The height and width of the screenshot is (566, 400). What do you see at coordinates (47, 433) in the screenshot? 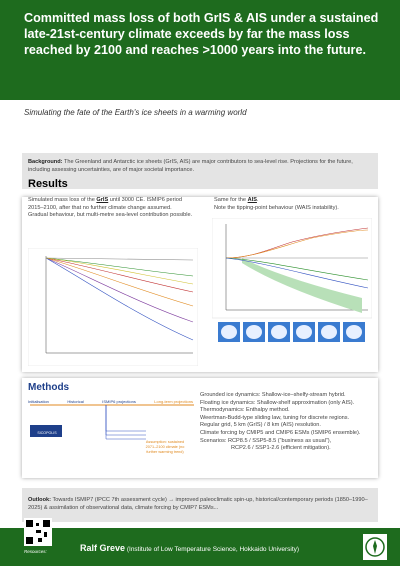
I see `model-logo: SICOPOLIS` at bounding box center [47, 433].